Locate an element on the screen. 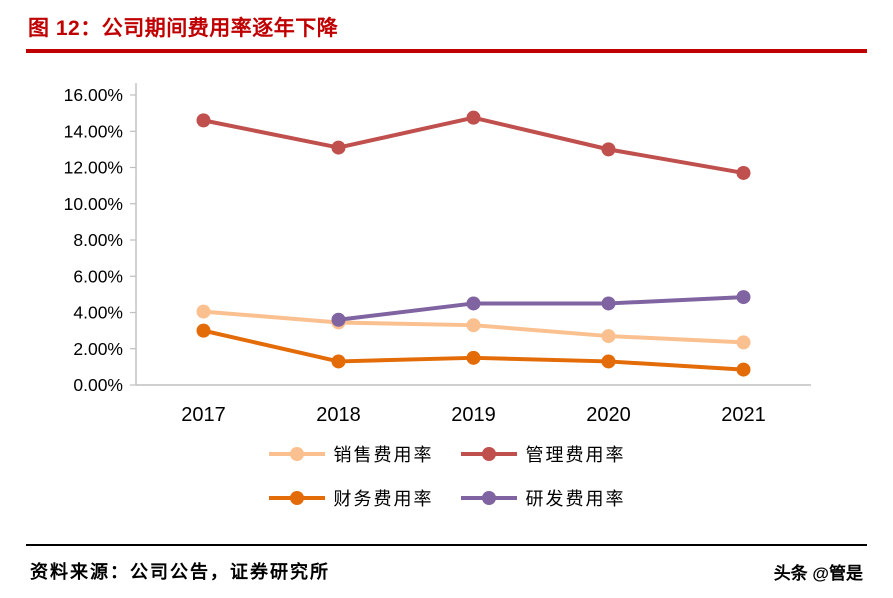 The image size is (893, 598). y-tick-label: 14.00% is located at coordinates (93, 131).